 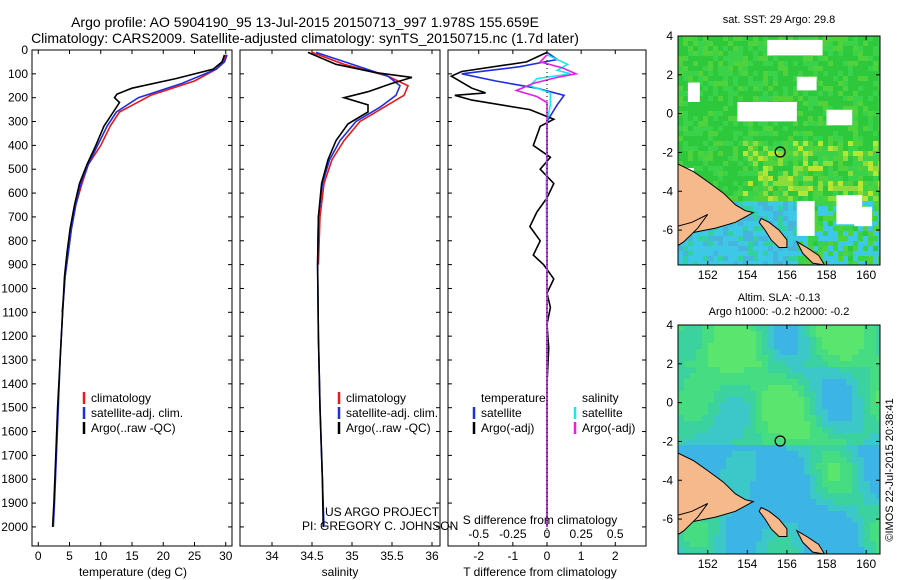 I want to click on depth-tick-label: 300, so click(x=18, y=122).